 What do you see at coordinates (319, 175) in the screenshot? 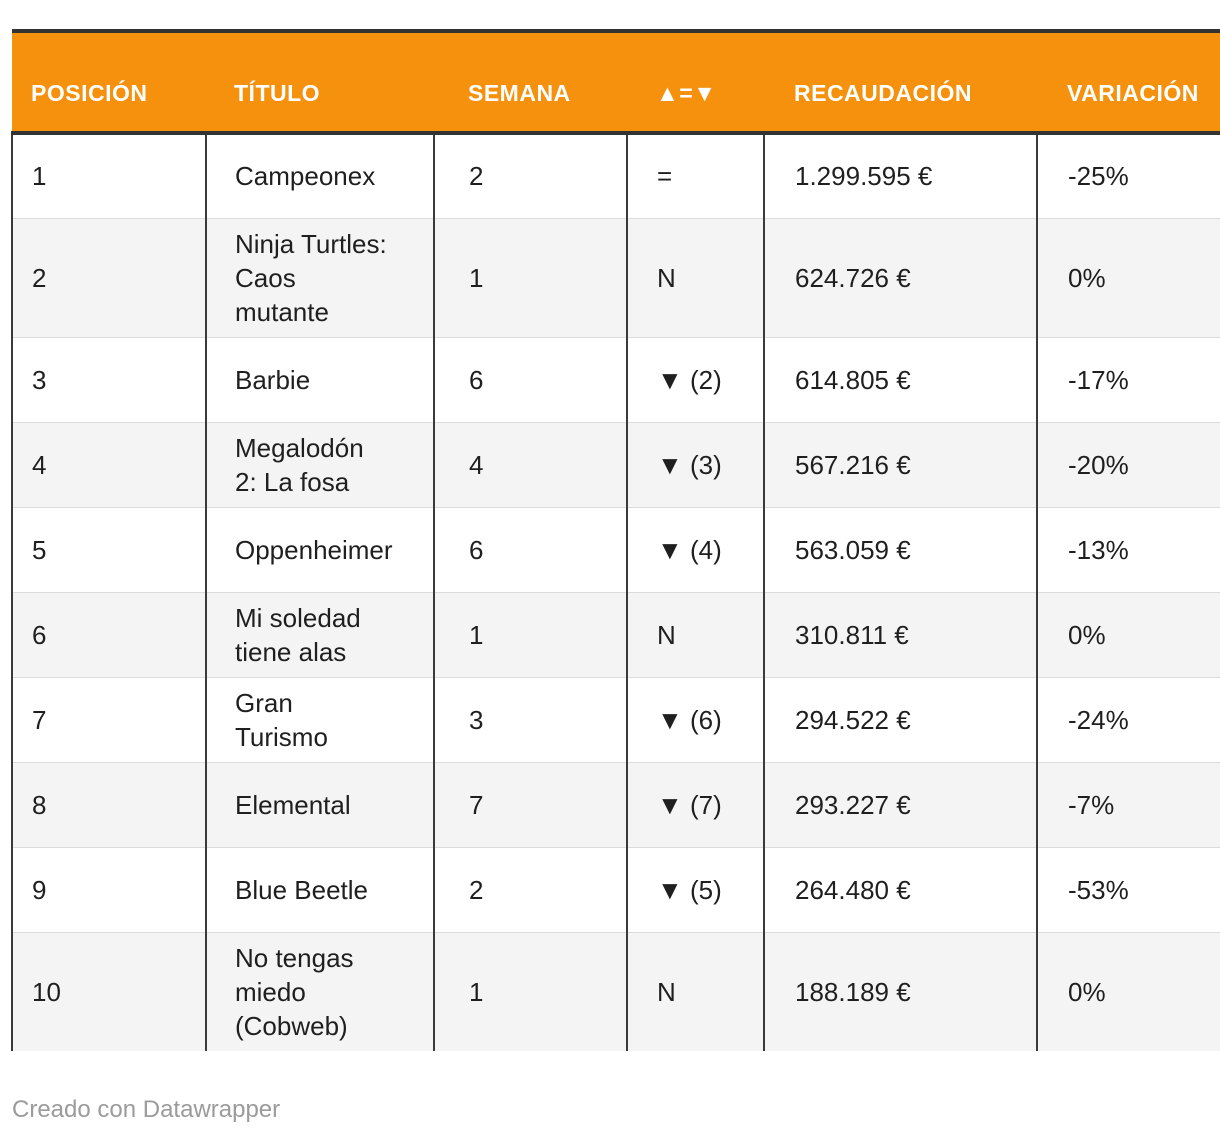
I see `cell-titulo: Campeonex` at bounding box center [319, 175].